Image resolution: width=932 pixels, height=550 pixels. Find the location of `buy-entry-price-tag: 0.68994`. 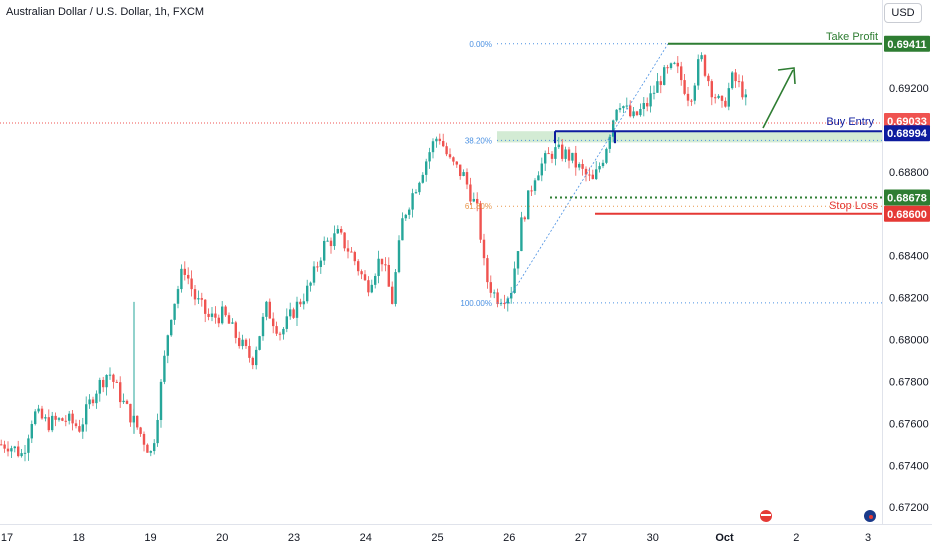

buy-entry-price-tag: 0.68994 is located at coordinates (907, 133).